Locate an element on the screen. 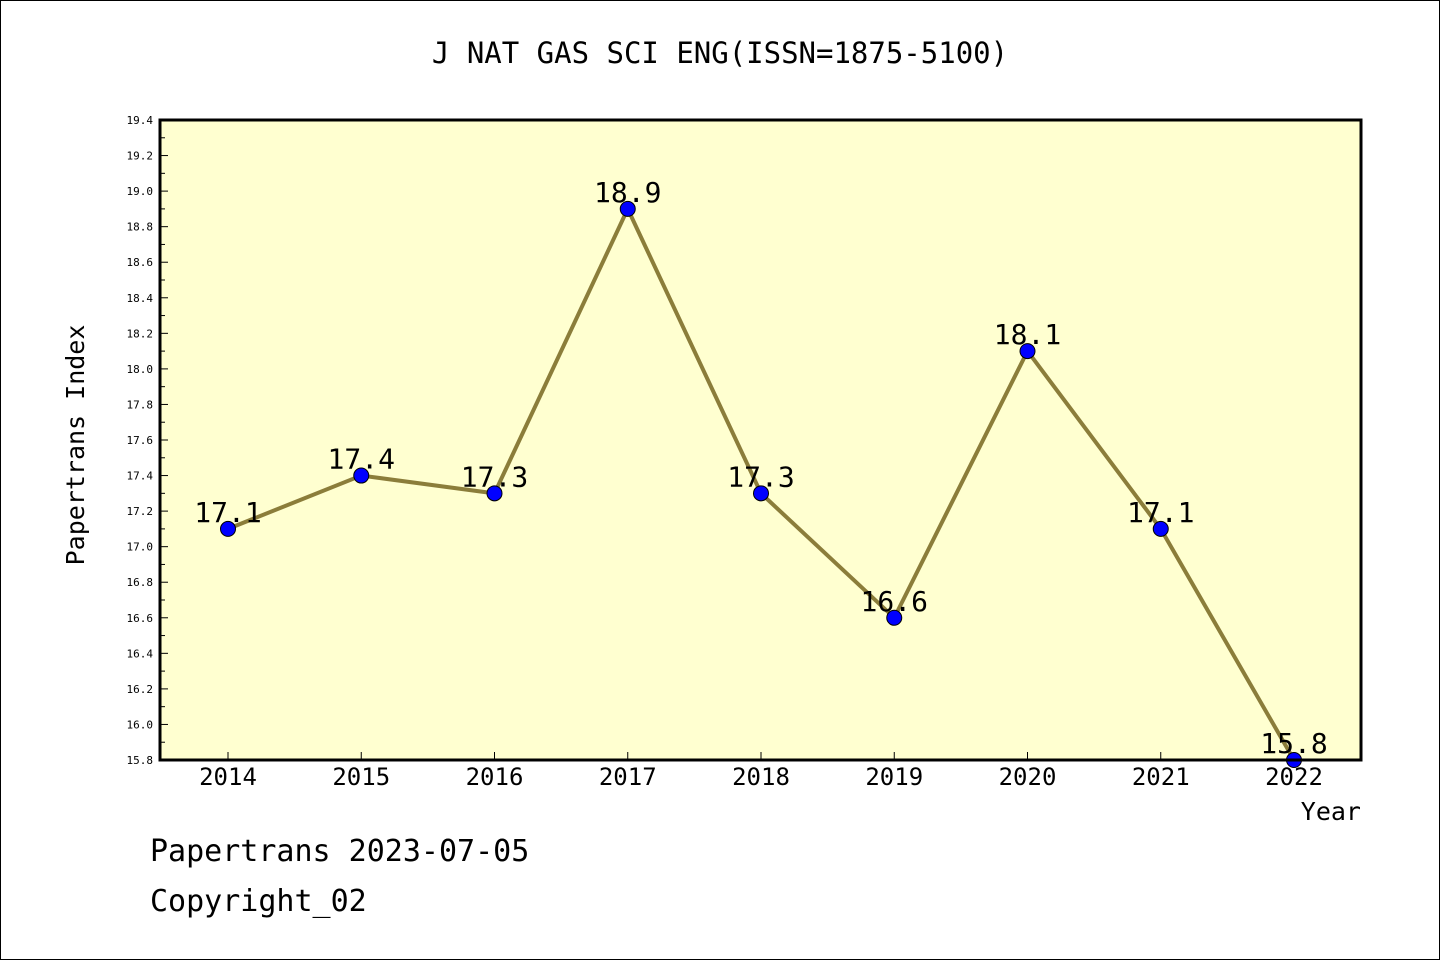 This screenshot has width=1440, height=960. y-tick-label: 17.6 is located at coordinates (140, 440).